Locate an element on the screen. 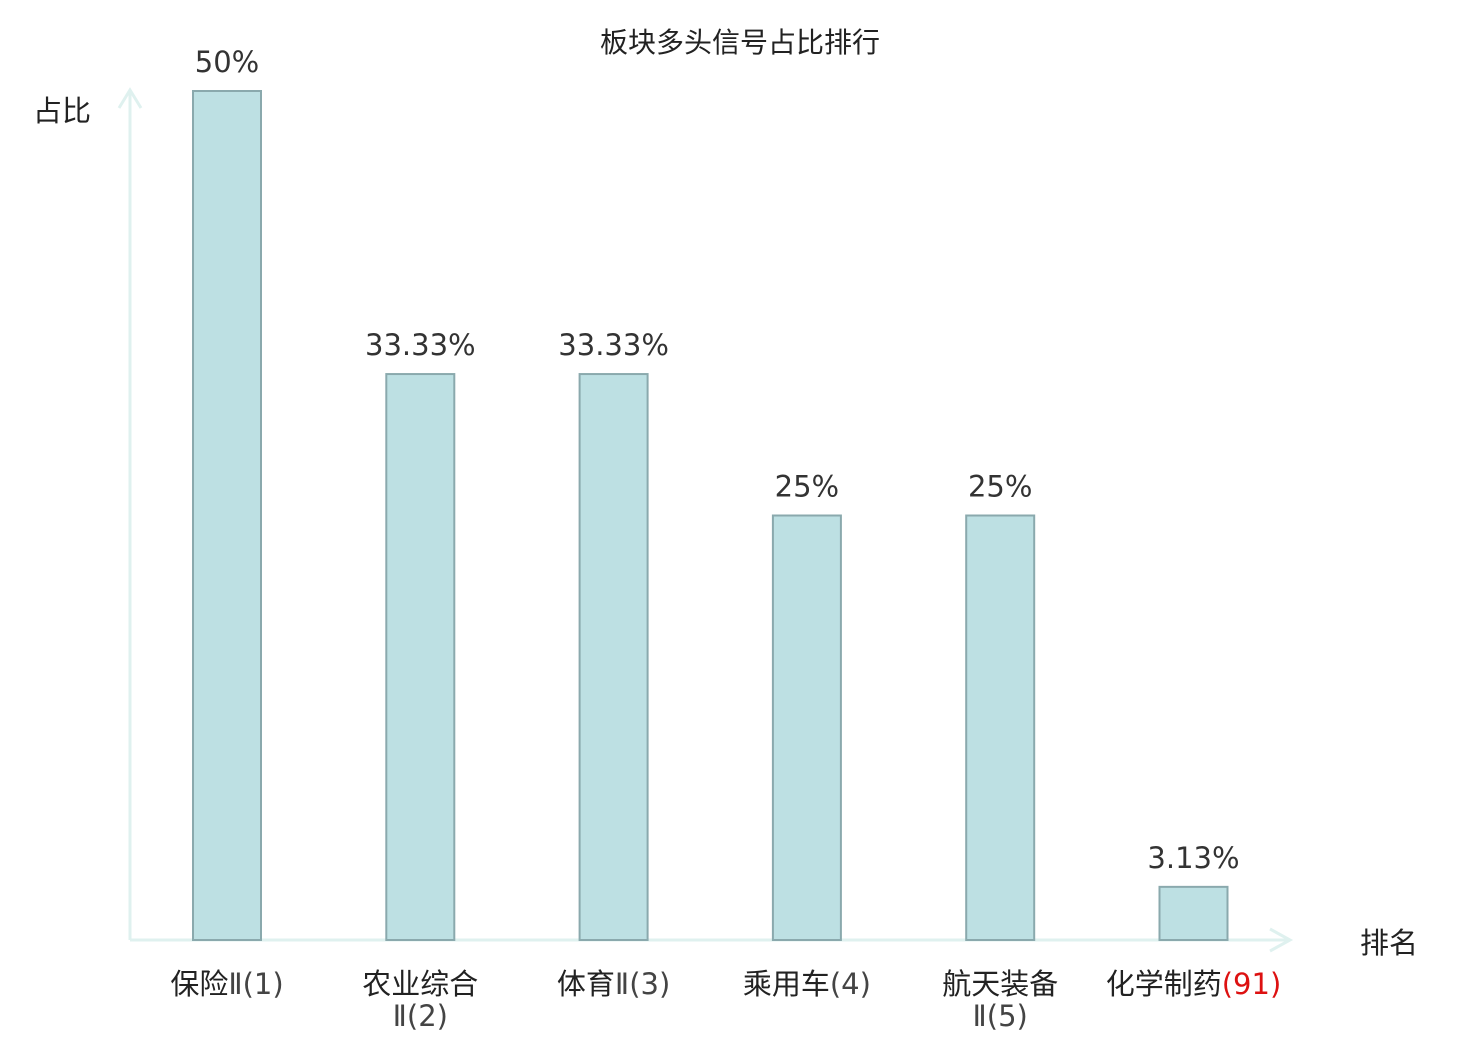 The width and height of the screenshot is (1480, 1040). y-axis-arrow is located at coordinates (130, 98).